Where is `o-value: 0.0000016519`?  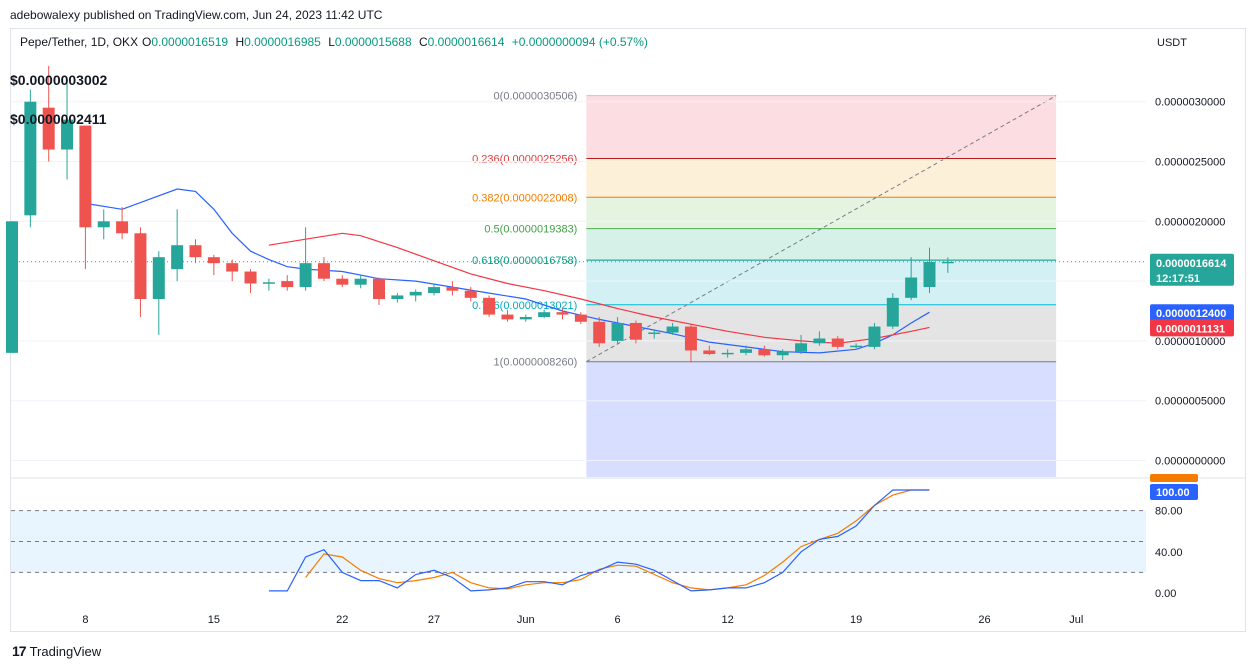
o-value: 0.0000016519 is located at coordinates (189, 42).